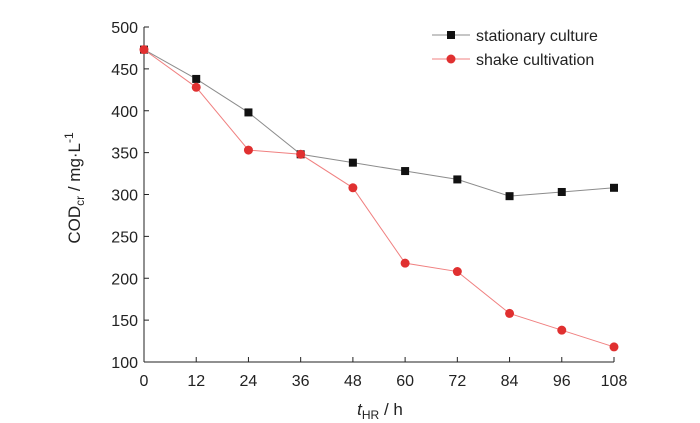  What do you see at coordinates (562, 381) in the screenshot?
I see `x-tick-label: 96` at bounding box center [562, 381].